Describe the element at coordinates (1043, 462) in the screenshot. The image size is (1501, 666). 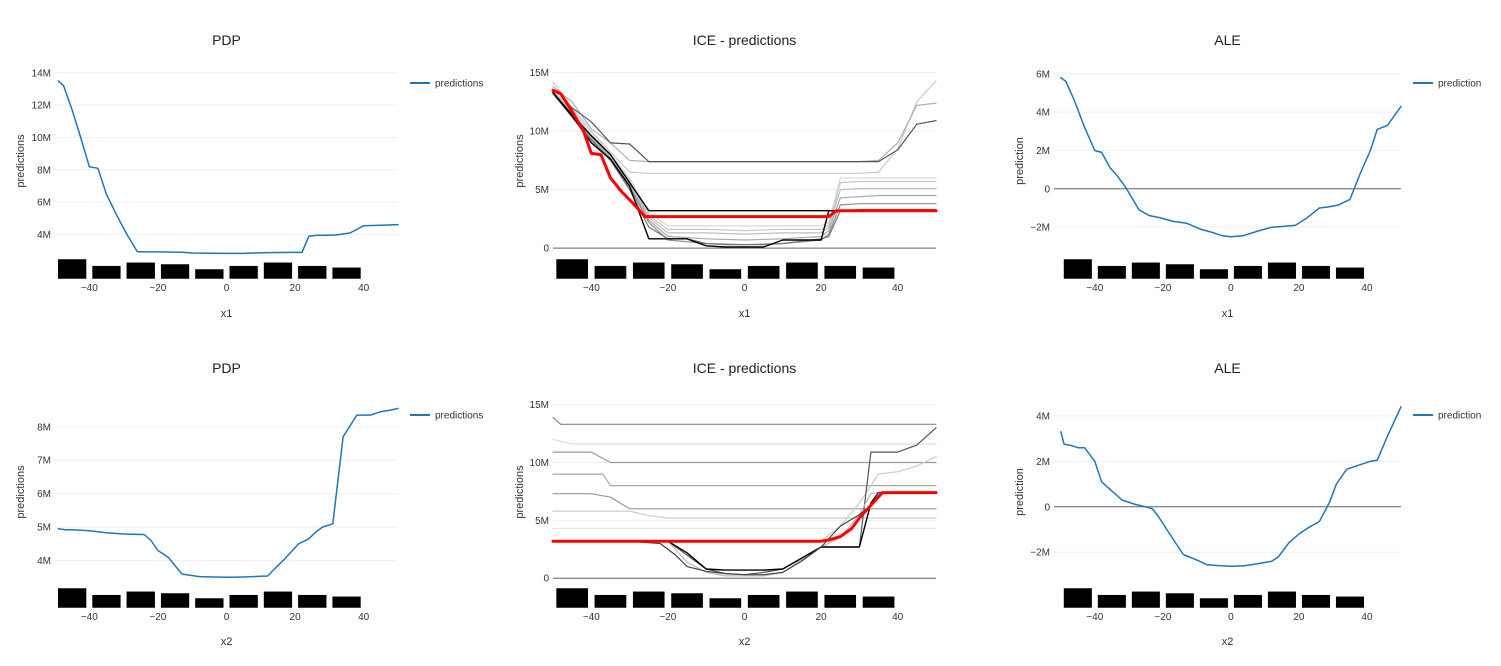
I see `y-tick-label: 2M` at that location.